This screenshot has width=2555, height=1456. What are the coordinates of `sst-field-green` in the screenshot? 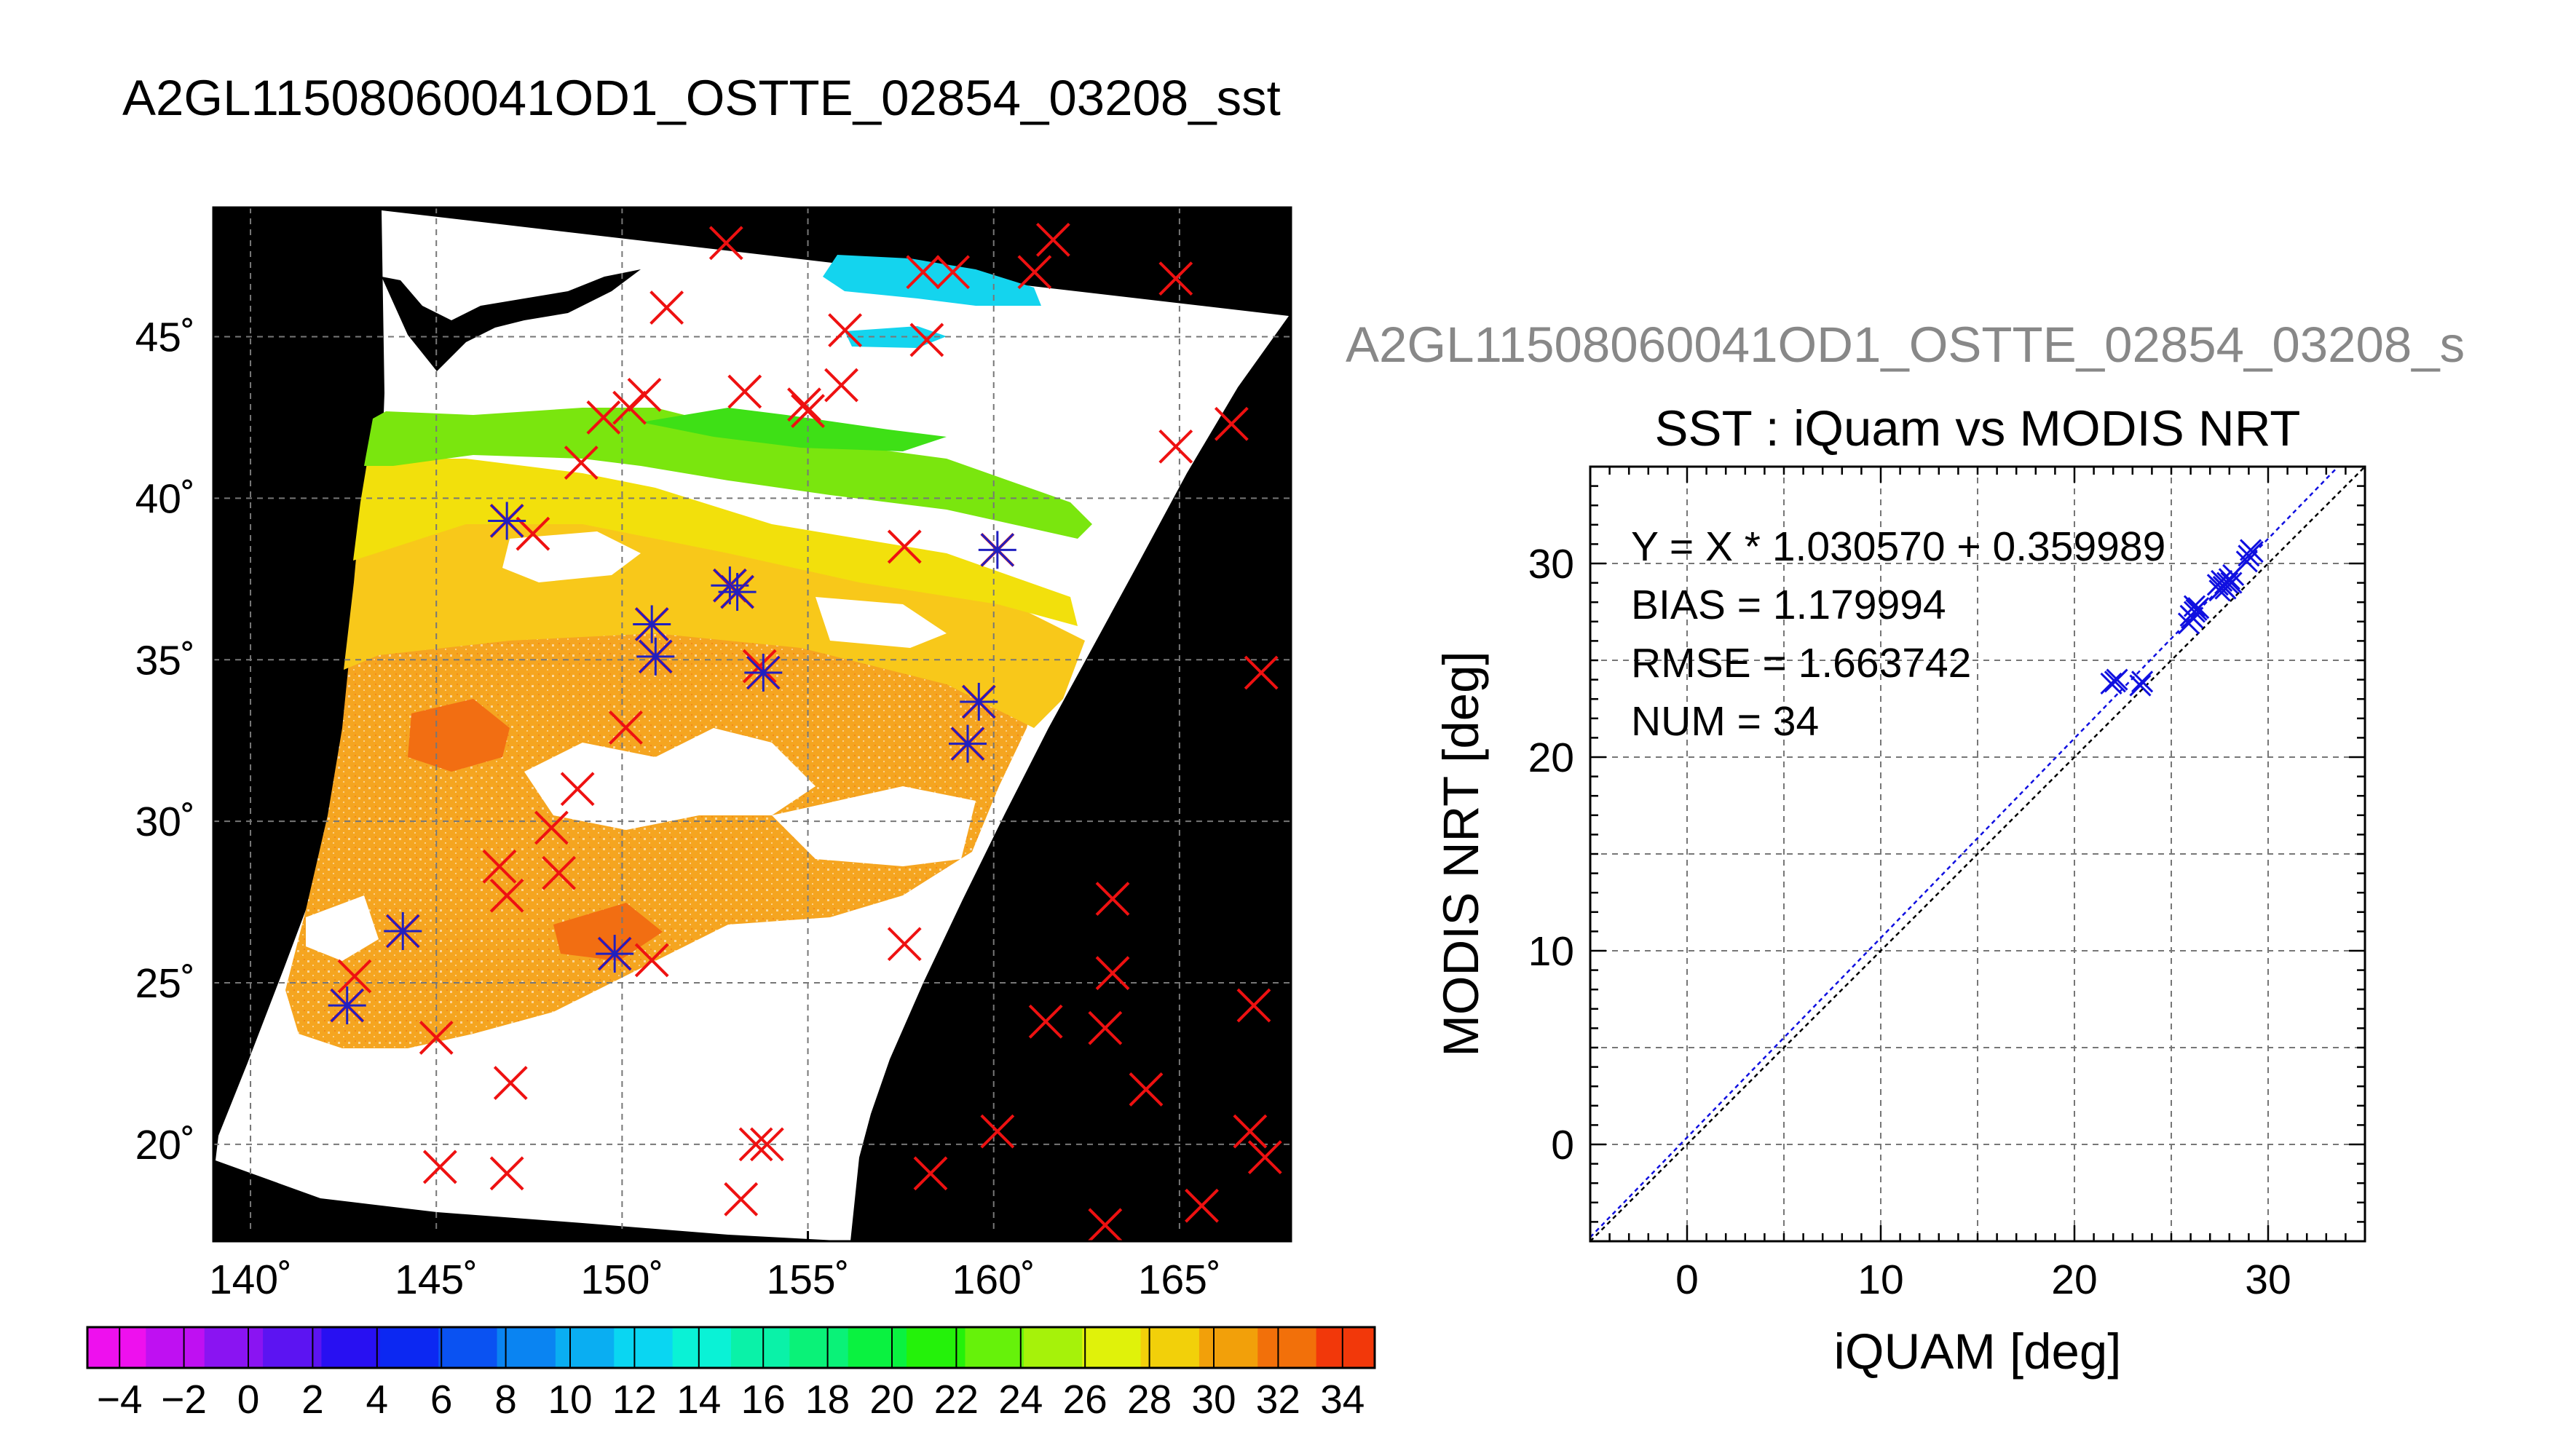 It's located at (728, 473).